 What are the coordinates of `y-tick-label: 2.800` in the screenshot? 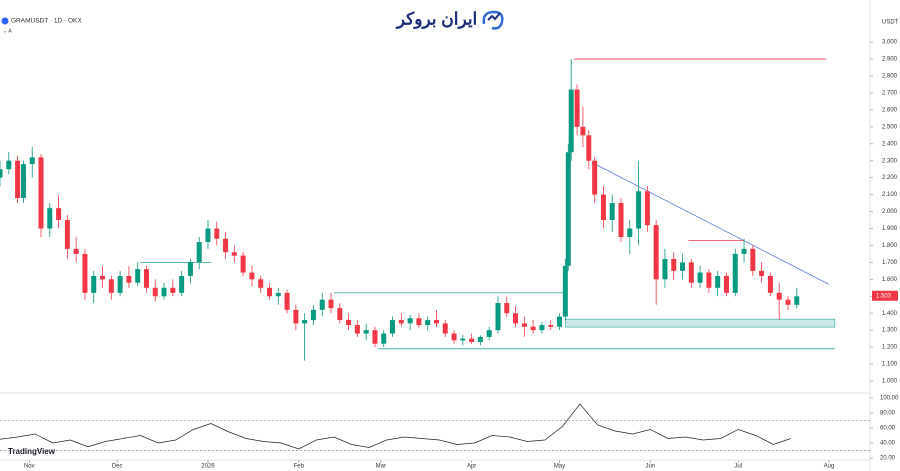 It's located at (890, 77).